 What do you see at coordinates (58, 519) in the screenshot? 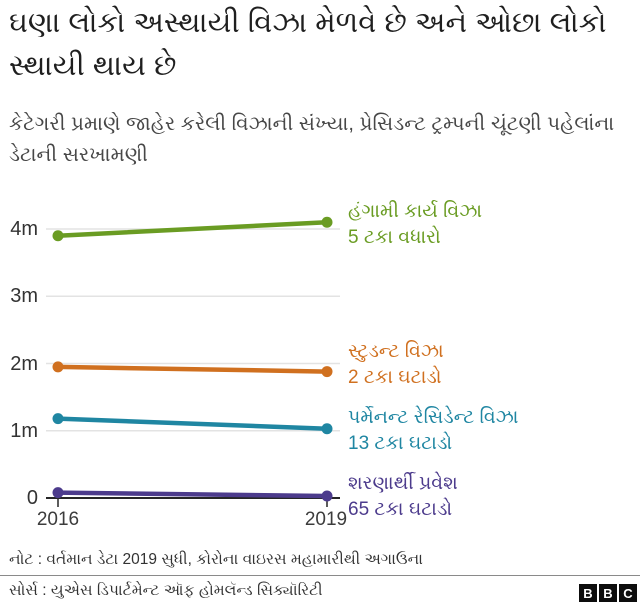
I see `x-axis-label-2016: 2016` at bounding box center [58, 519].